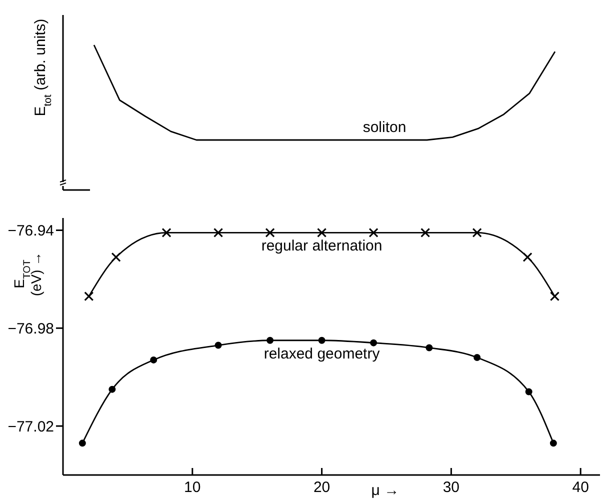  What do you see at coordinates (385, 490) in the screenshot?
I see `x-axis-title: μ →` at bounding box center [385, 490].